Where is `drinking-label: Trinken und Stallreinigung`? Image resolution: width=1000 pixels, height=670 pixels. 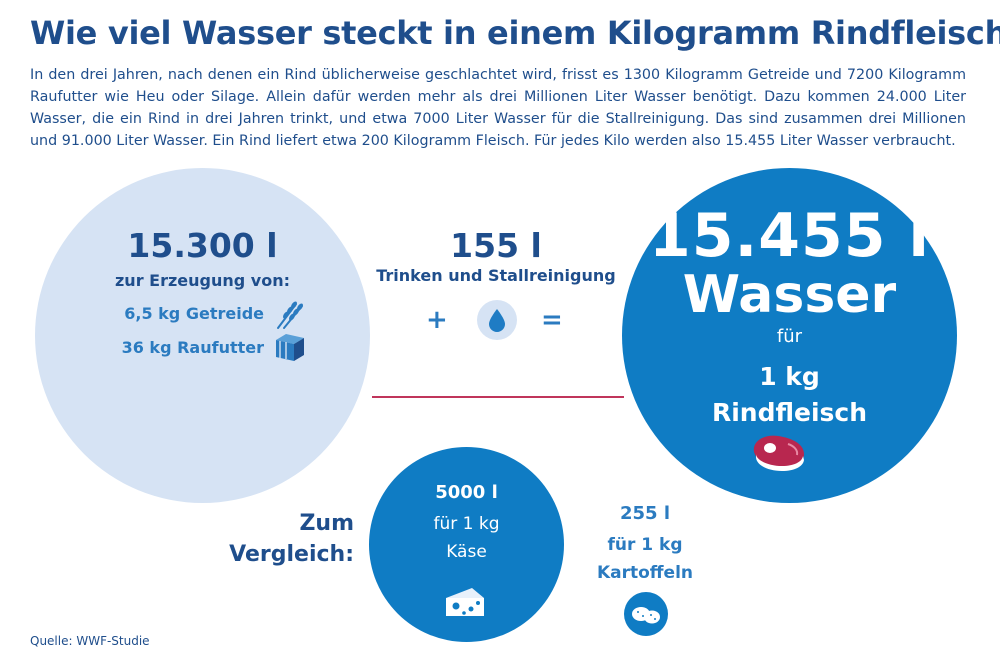 drinking-label: Trinken und Stallreinigung is located at coordinates (496, 275).